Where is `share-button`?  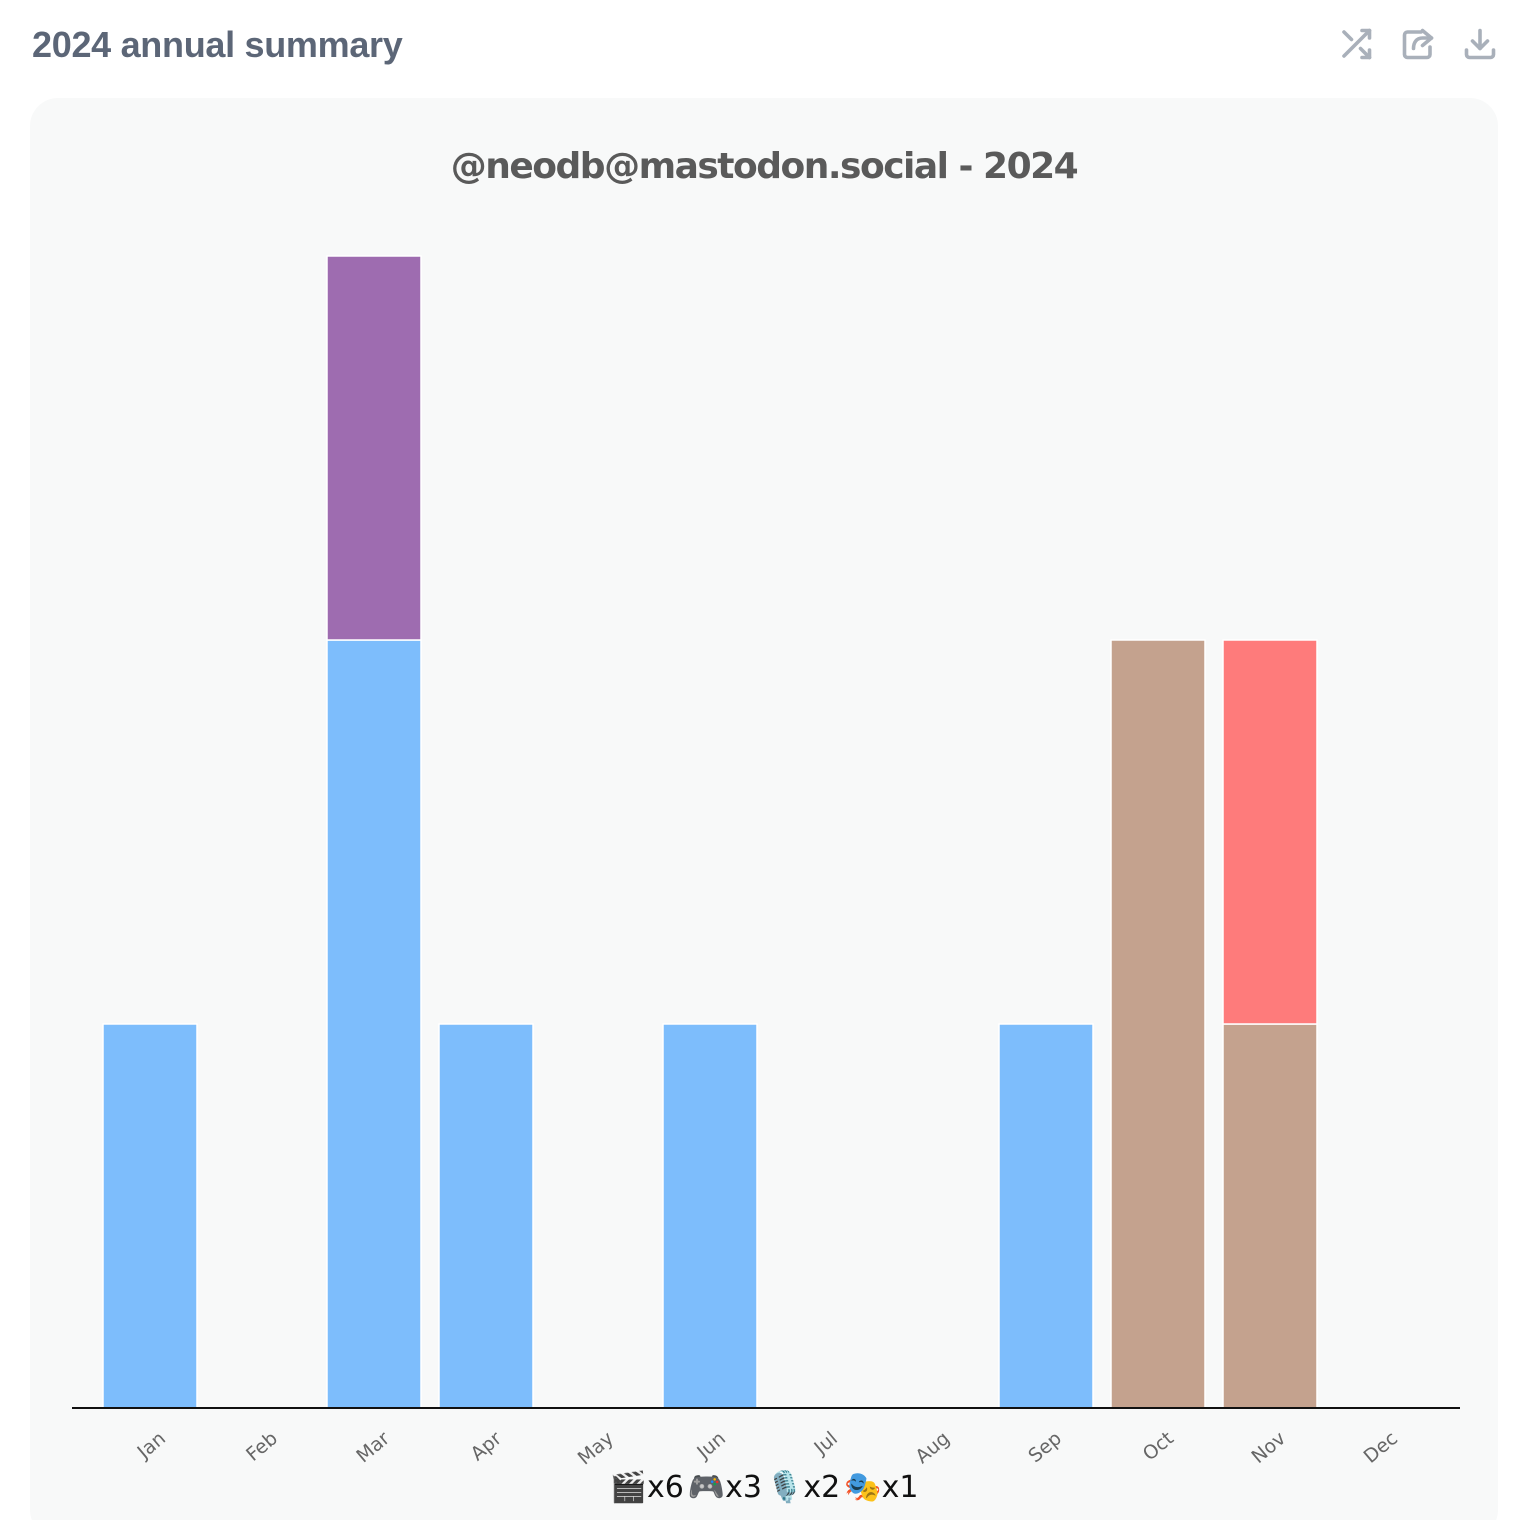 share-button is located at coordinates (1418, 44).